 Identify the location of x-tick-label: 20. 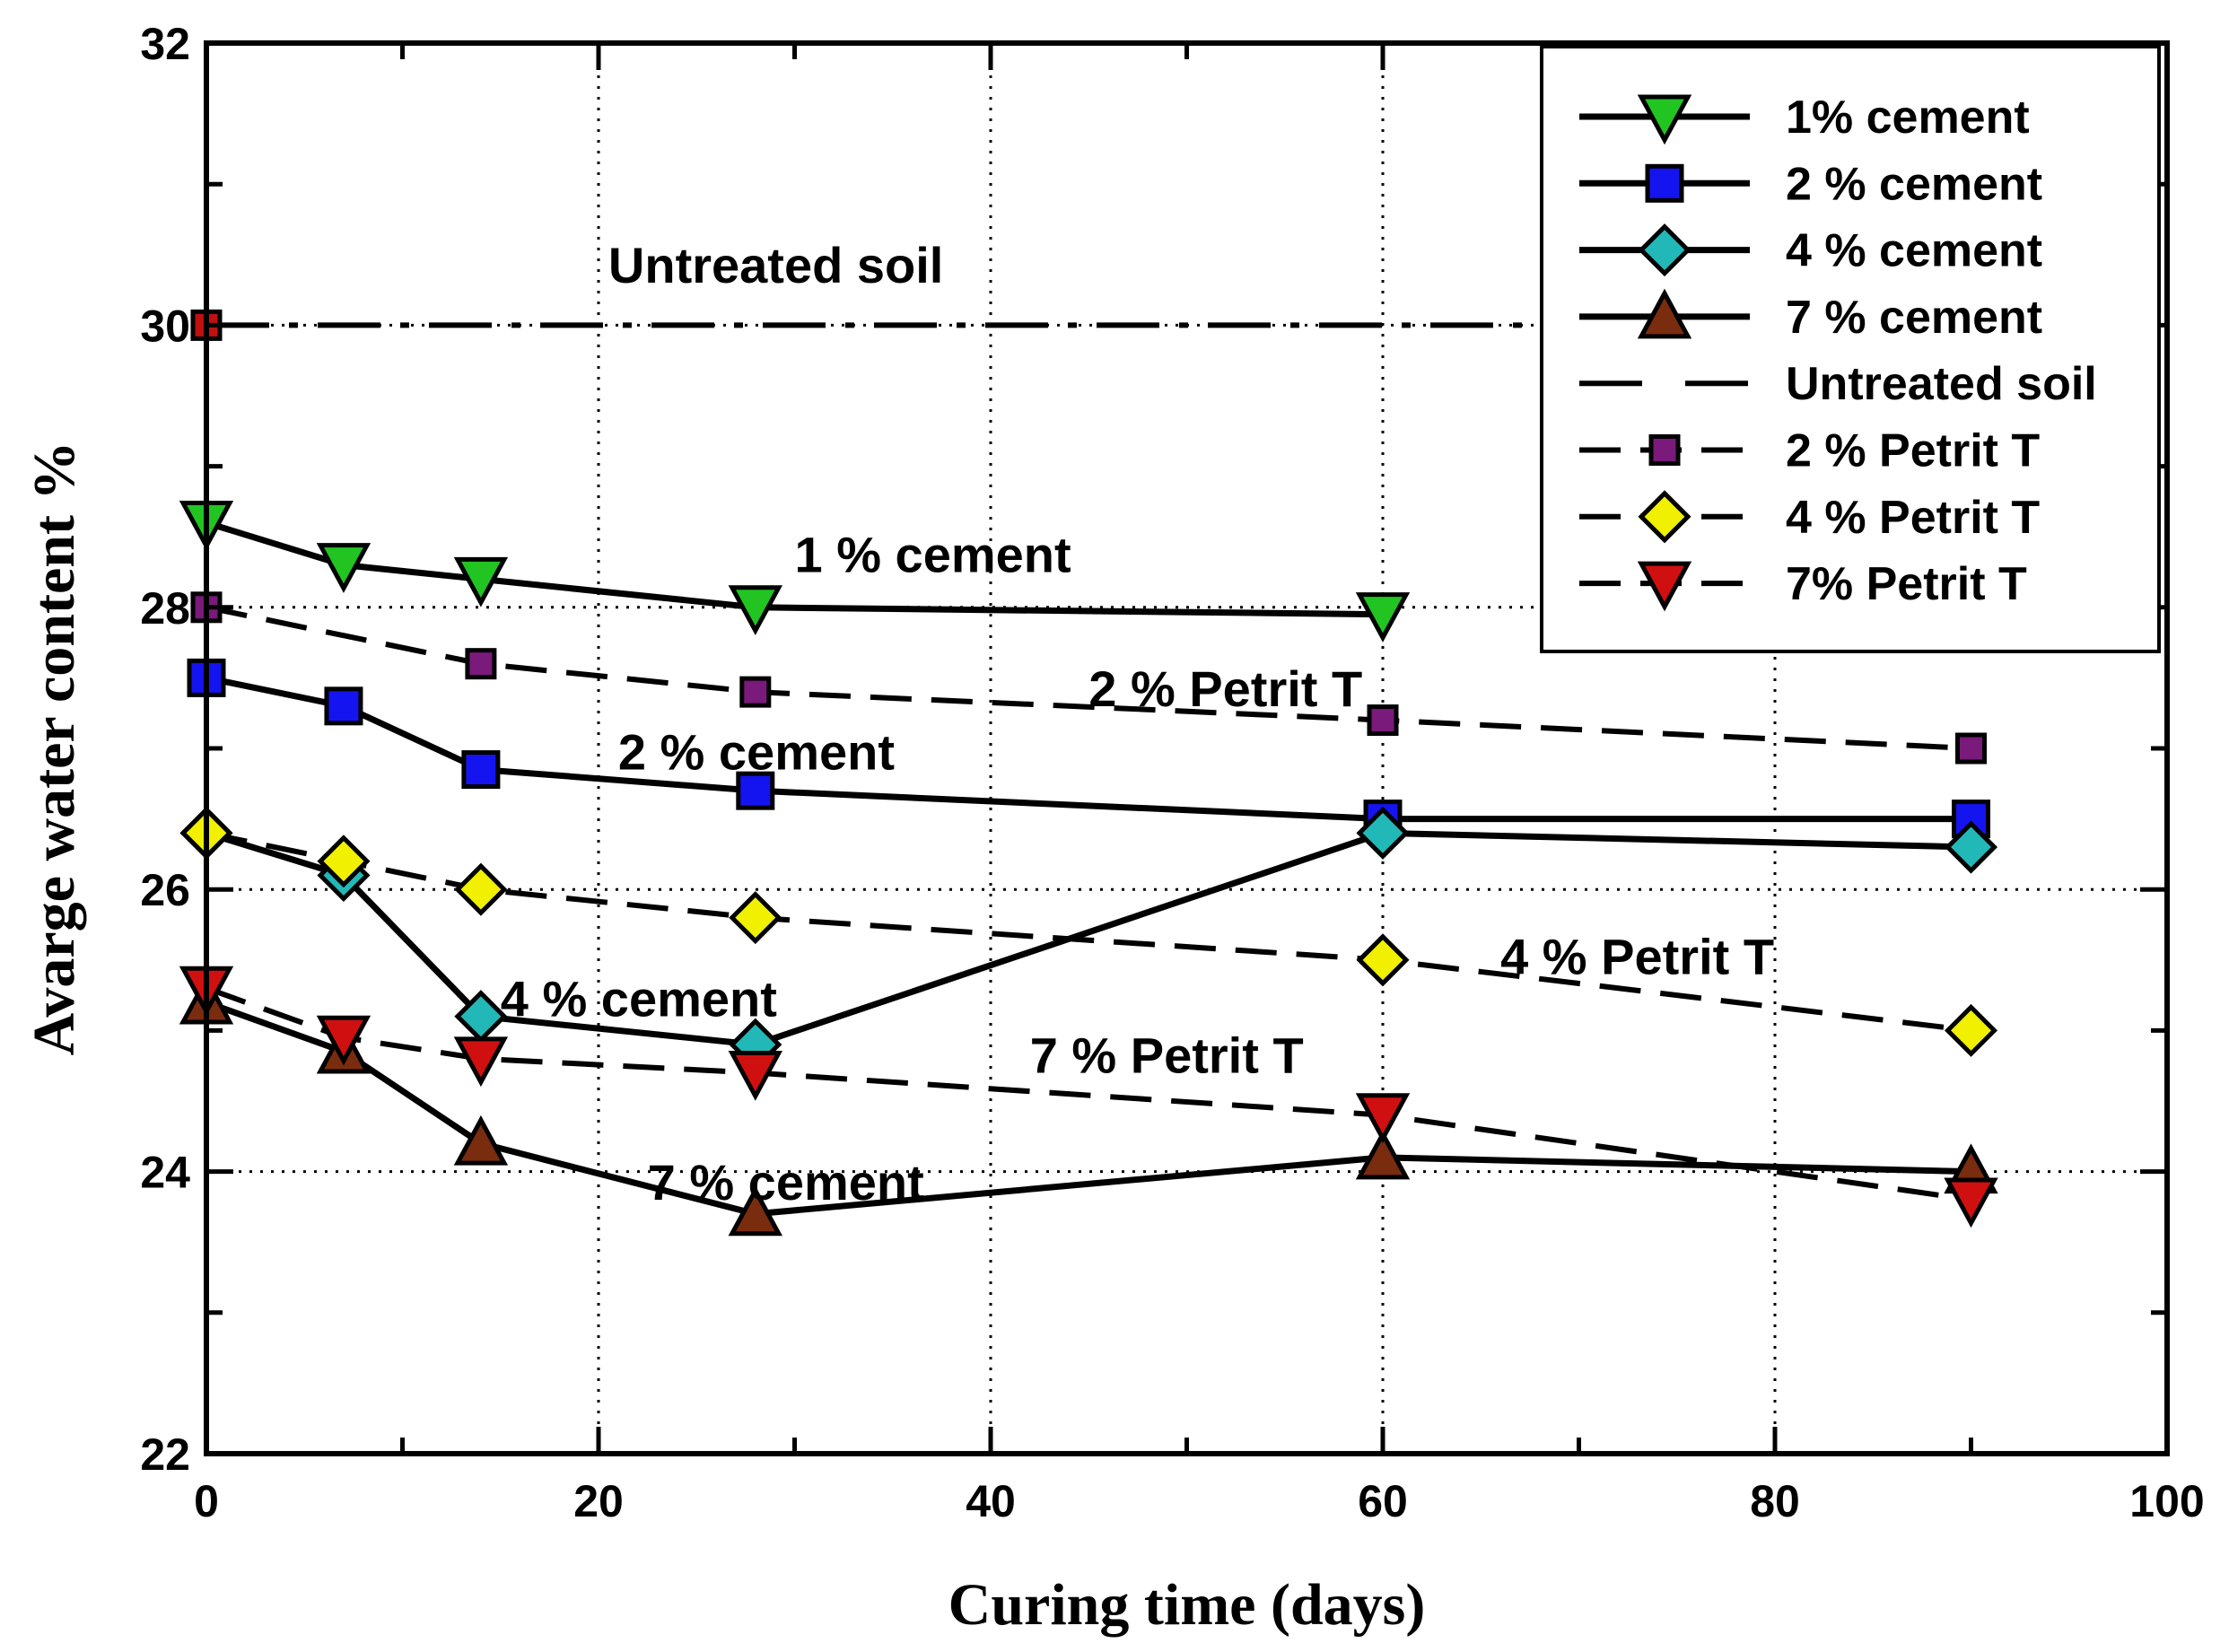
(598, 1501).